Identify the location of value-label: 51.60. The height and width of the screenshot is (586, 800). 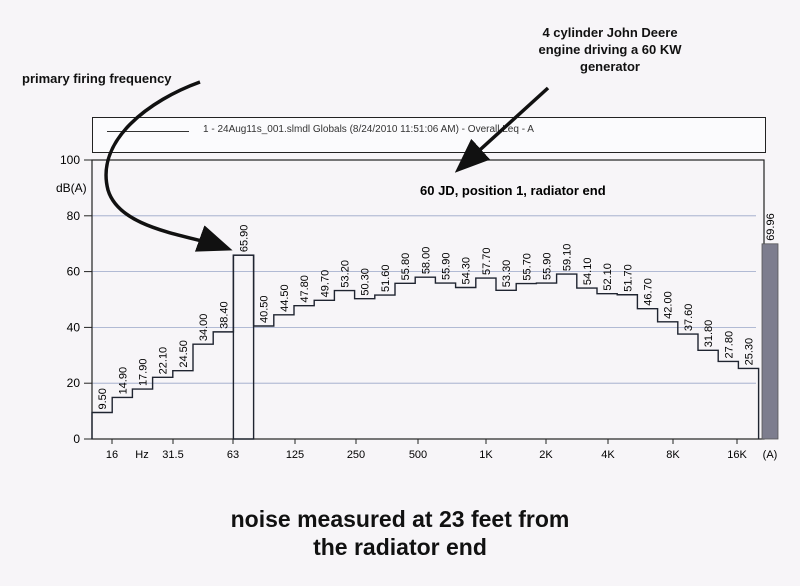
(386, 279).